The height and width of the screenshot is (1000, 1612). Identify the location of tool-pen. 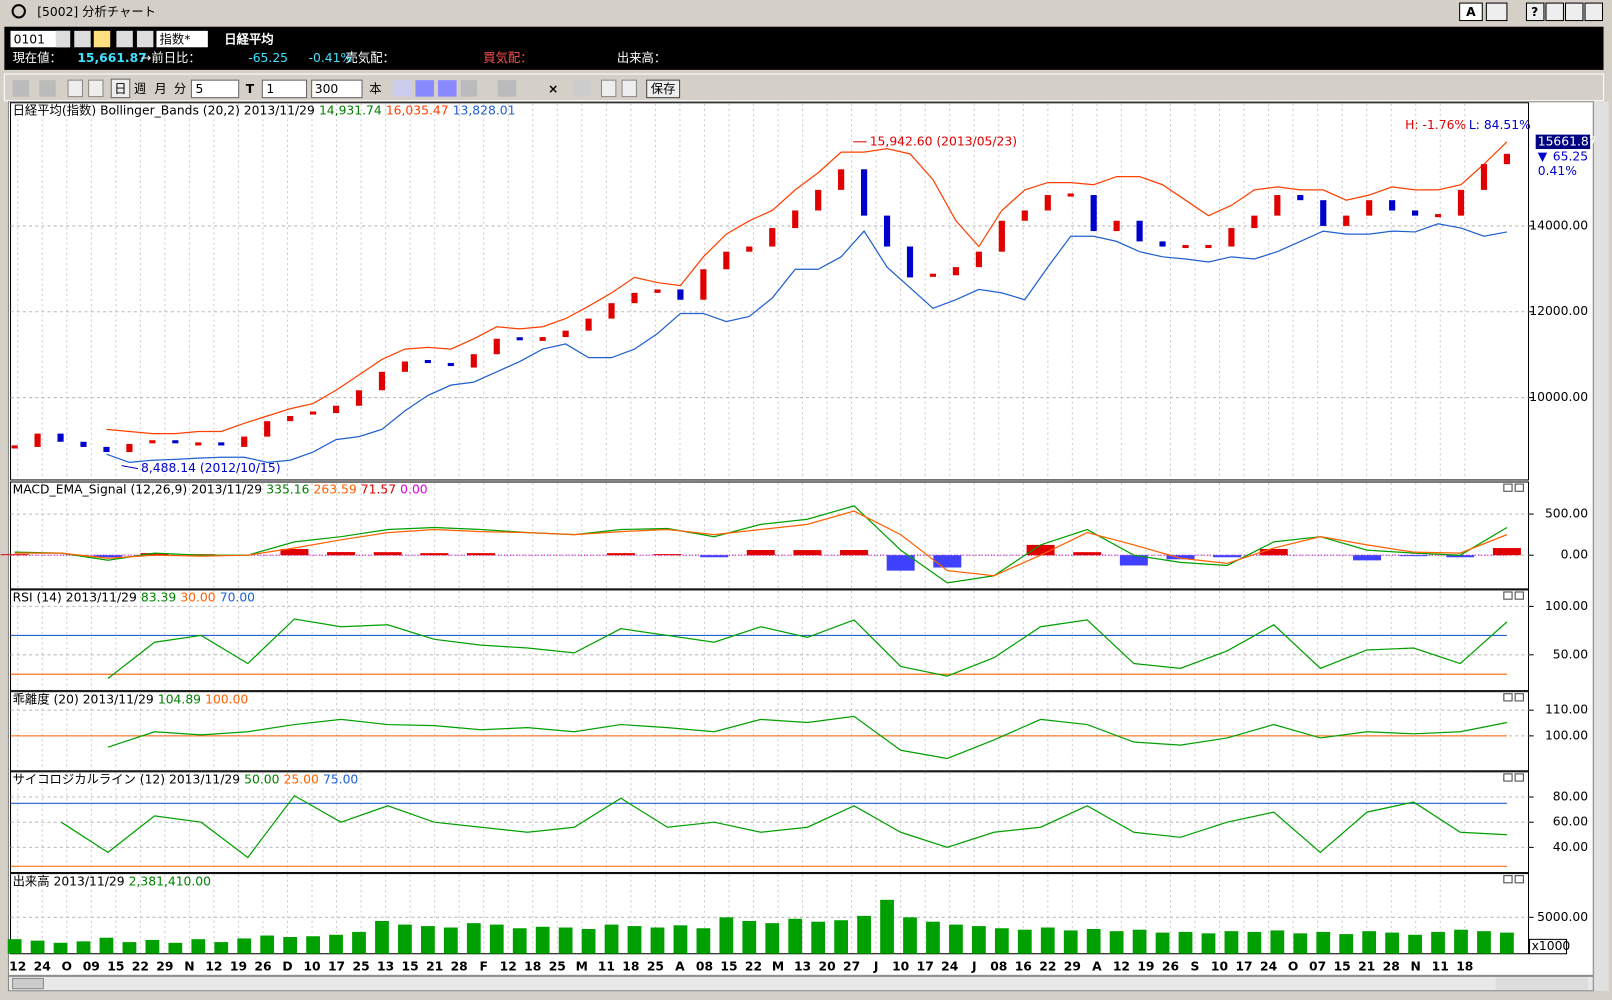
(507, 88).